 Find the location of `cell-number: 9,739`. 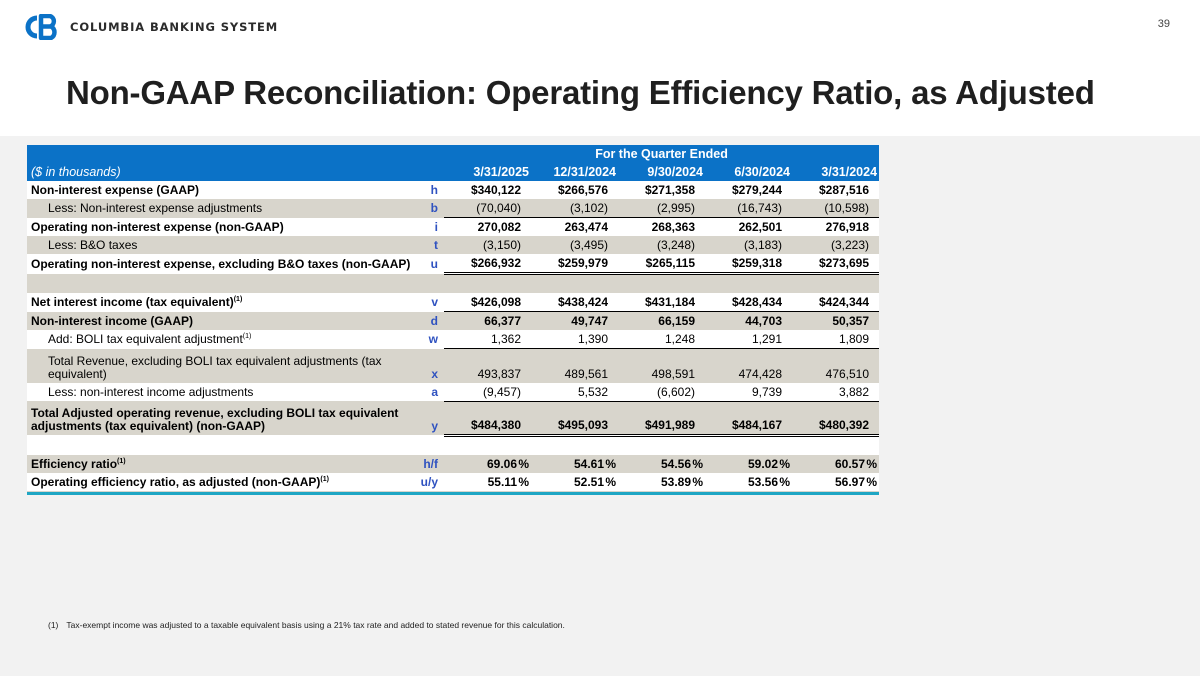

cell-number: 9,739 is located at coordinates (766, 391).